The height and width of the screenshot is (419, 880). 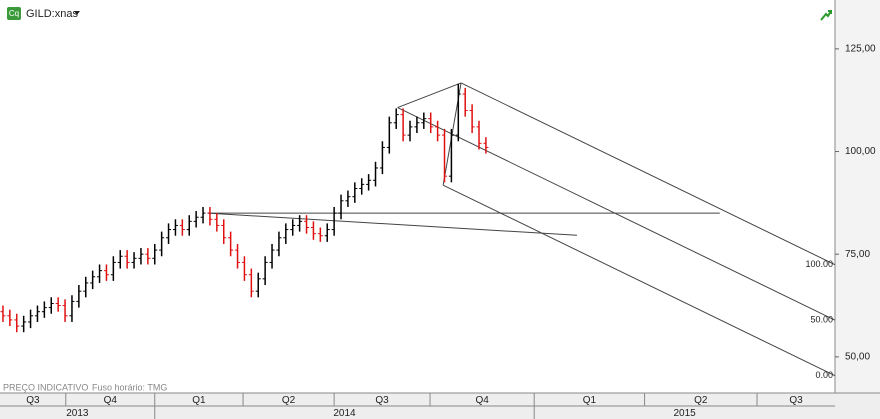 I want to click on year-label: 2014, so click(x=344, y=413).